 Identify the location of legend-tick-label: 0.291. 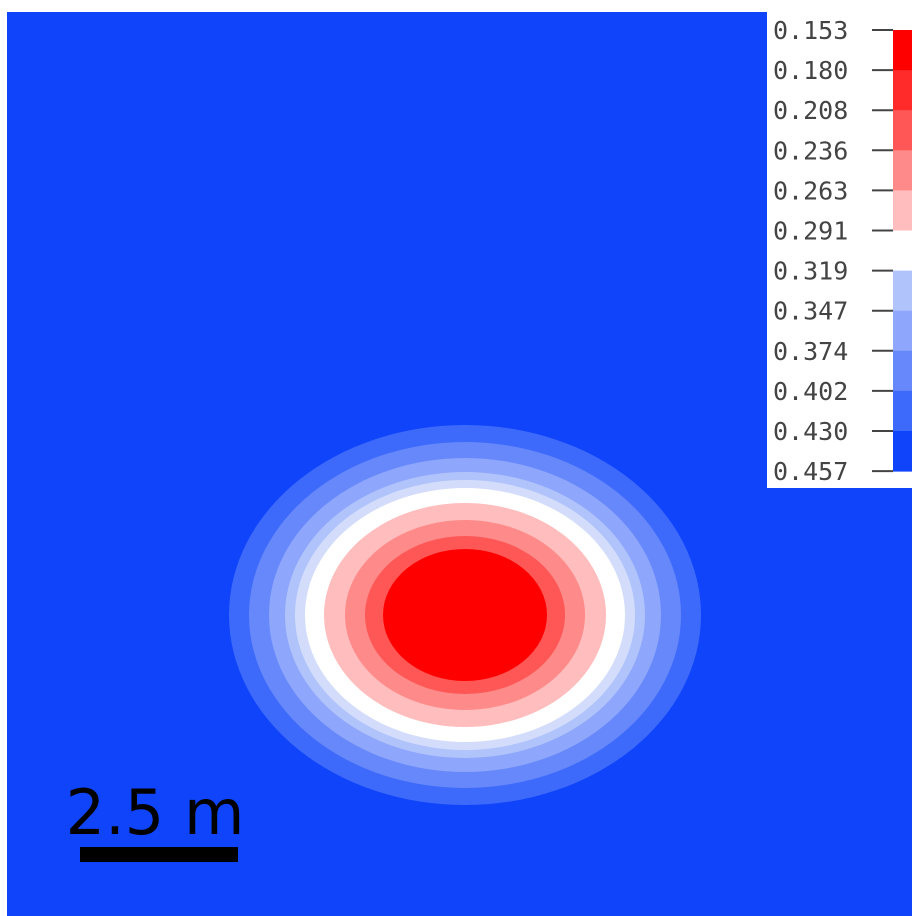
(810, 231).